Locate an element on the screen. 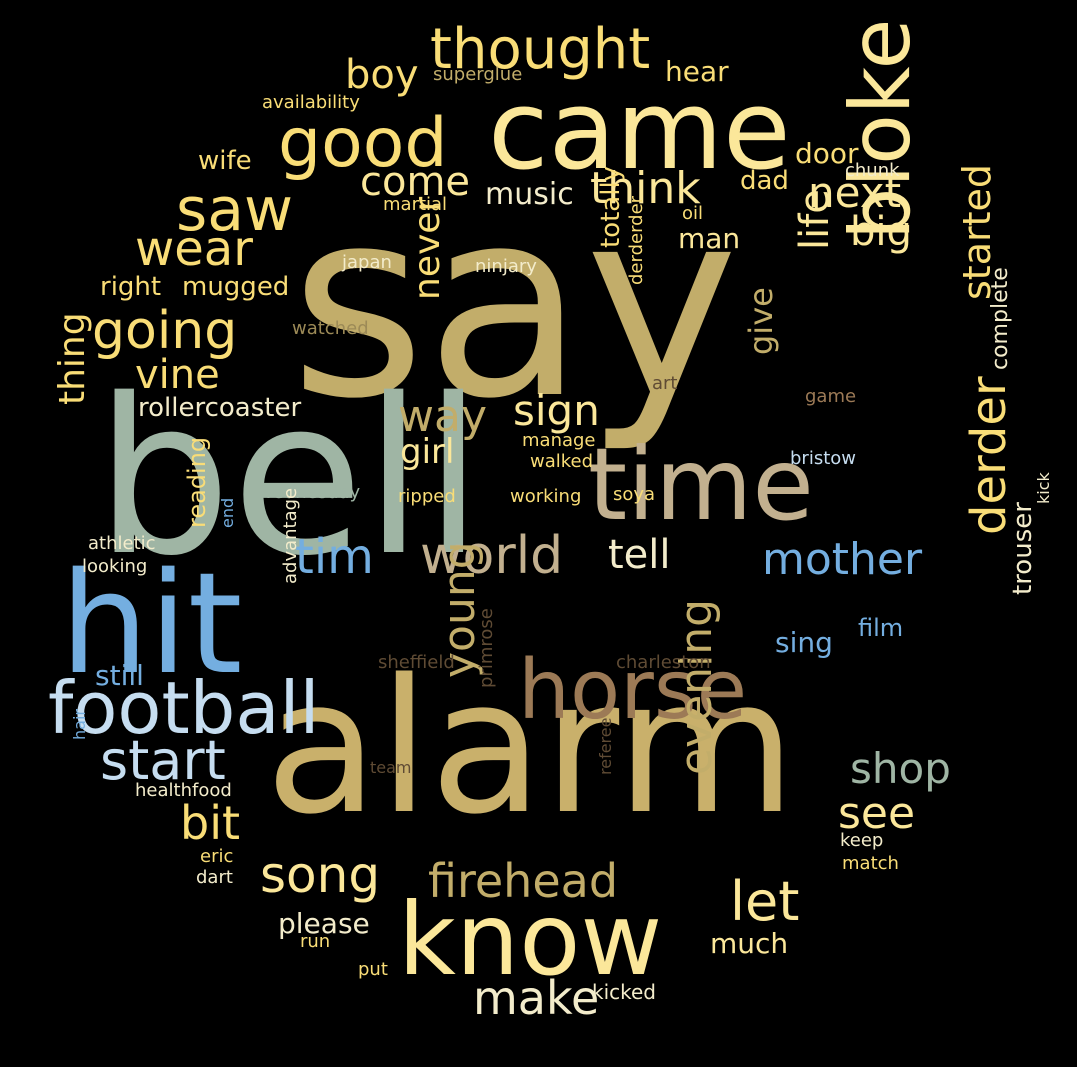  word-end: end is located at coordinates (227, 512).